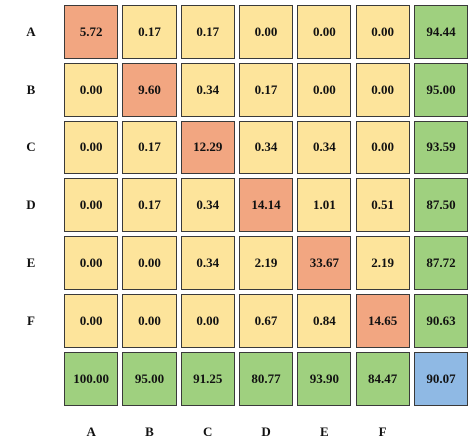  What do you see at coordinates (441, 321) in the screenshot?
I see `matrix-cell: 90.63` at bounding box center [441, 321].